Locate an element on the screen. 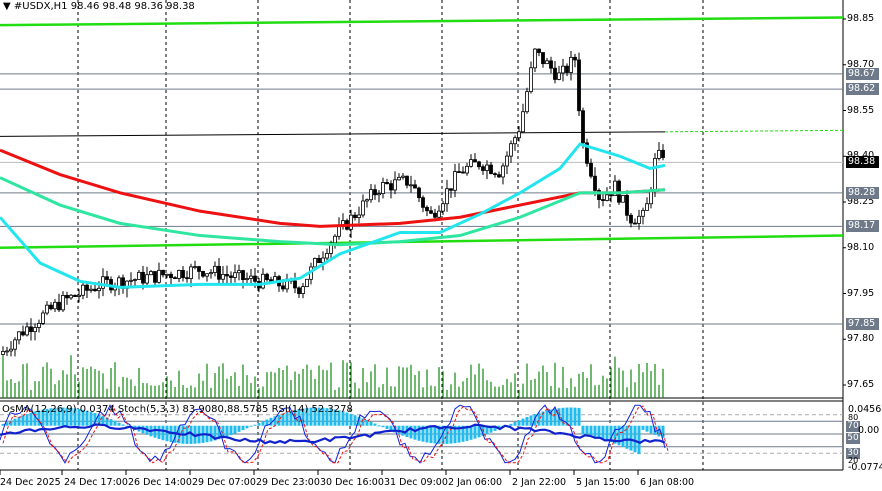  sub-level-20: 20 is located at coordinates (853, 460).